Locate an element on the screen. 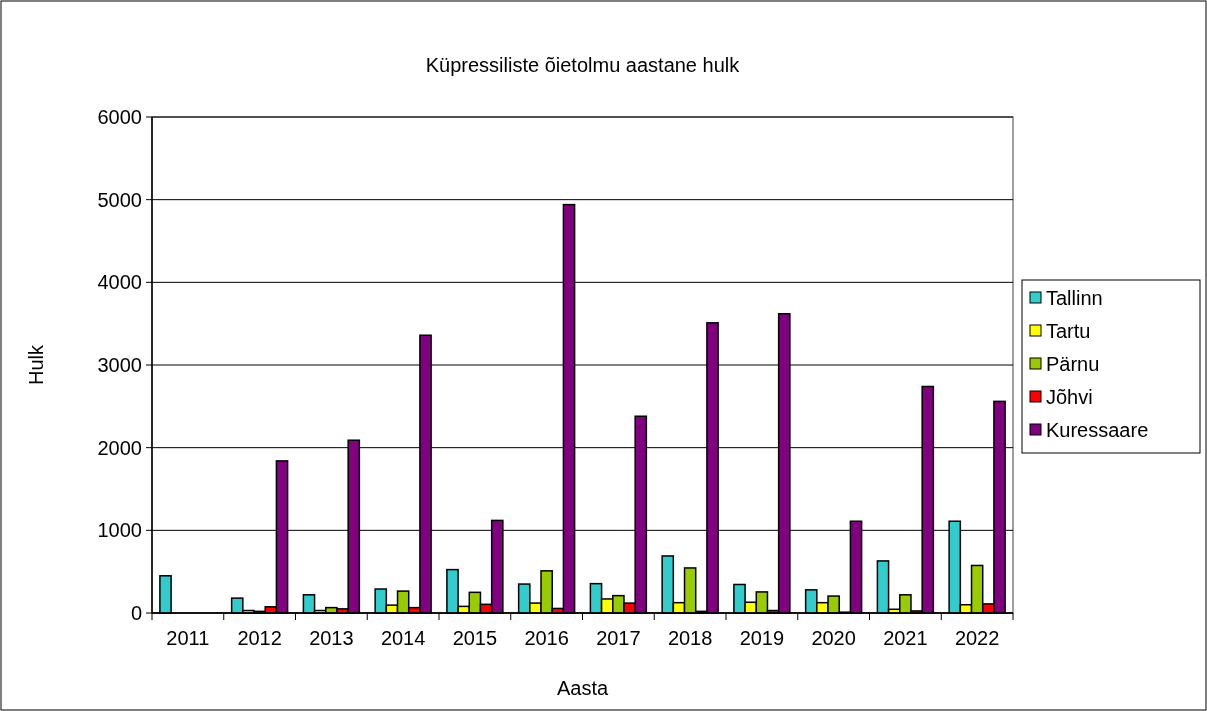 The width and height of the screenshot is (1207, 711). x-tick-label: 2019 is located at coordinates (762, 638).